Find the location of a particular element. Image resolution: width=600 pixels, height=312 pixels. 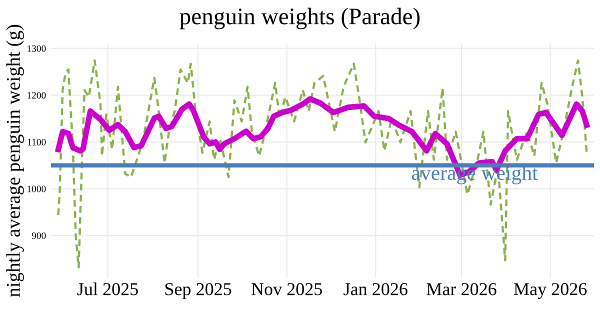

x-tick-label: Jan 2026 is located at coordinates (376, 289).